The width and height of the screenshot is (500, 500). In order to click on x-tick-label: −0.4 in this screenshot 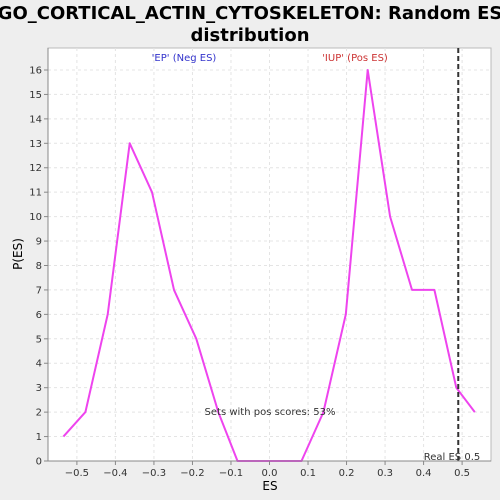, I will do `click(115, 473)`.